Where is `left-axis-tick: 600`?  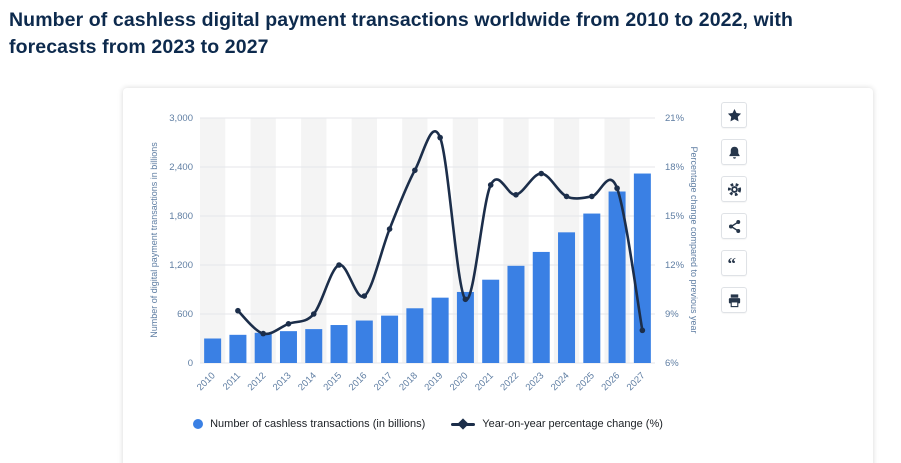
left-axis-tick: 600 is located at coordinates (185, 314).